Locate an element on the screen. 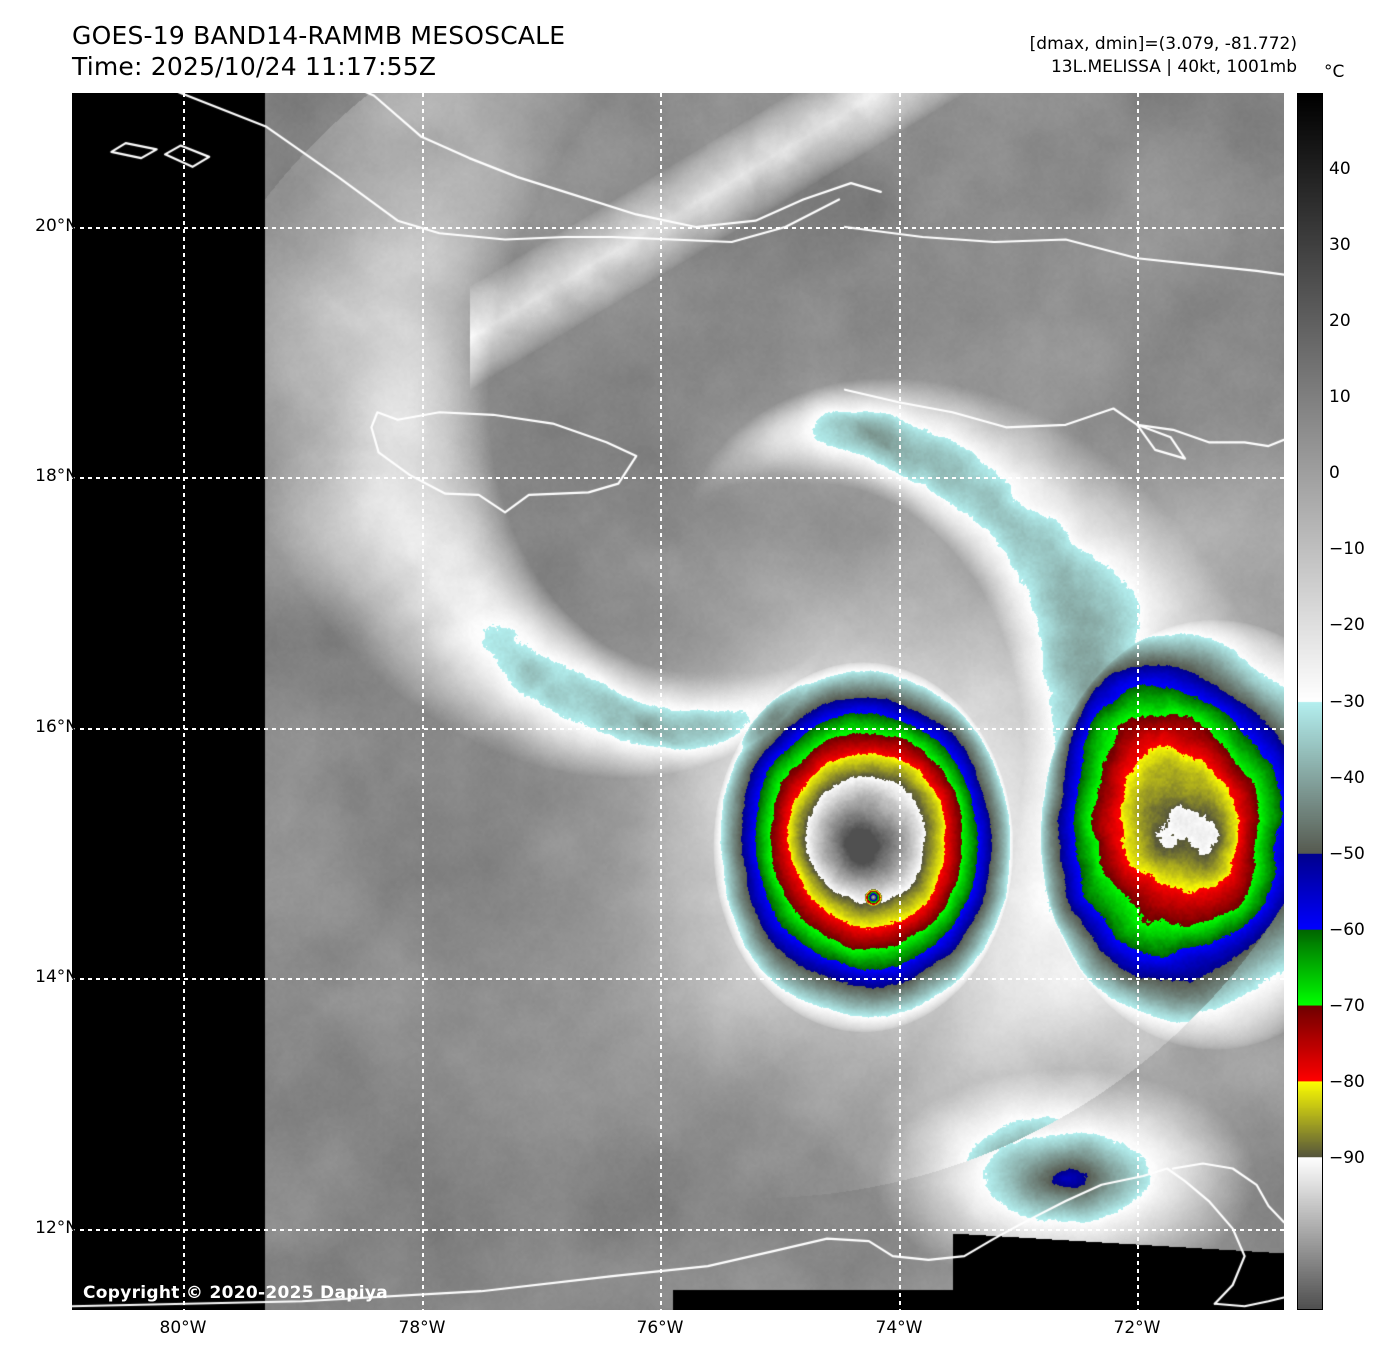  y-tick-label: 14°N is located at coordinates (56, 977).